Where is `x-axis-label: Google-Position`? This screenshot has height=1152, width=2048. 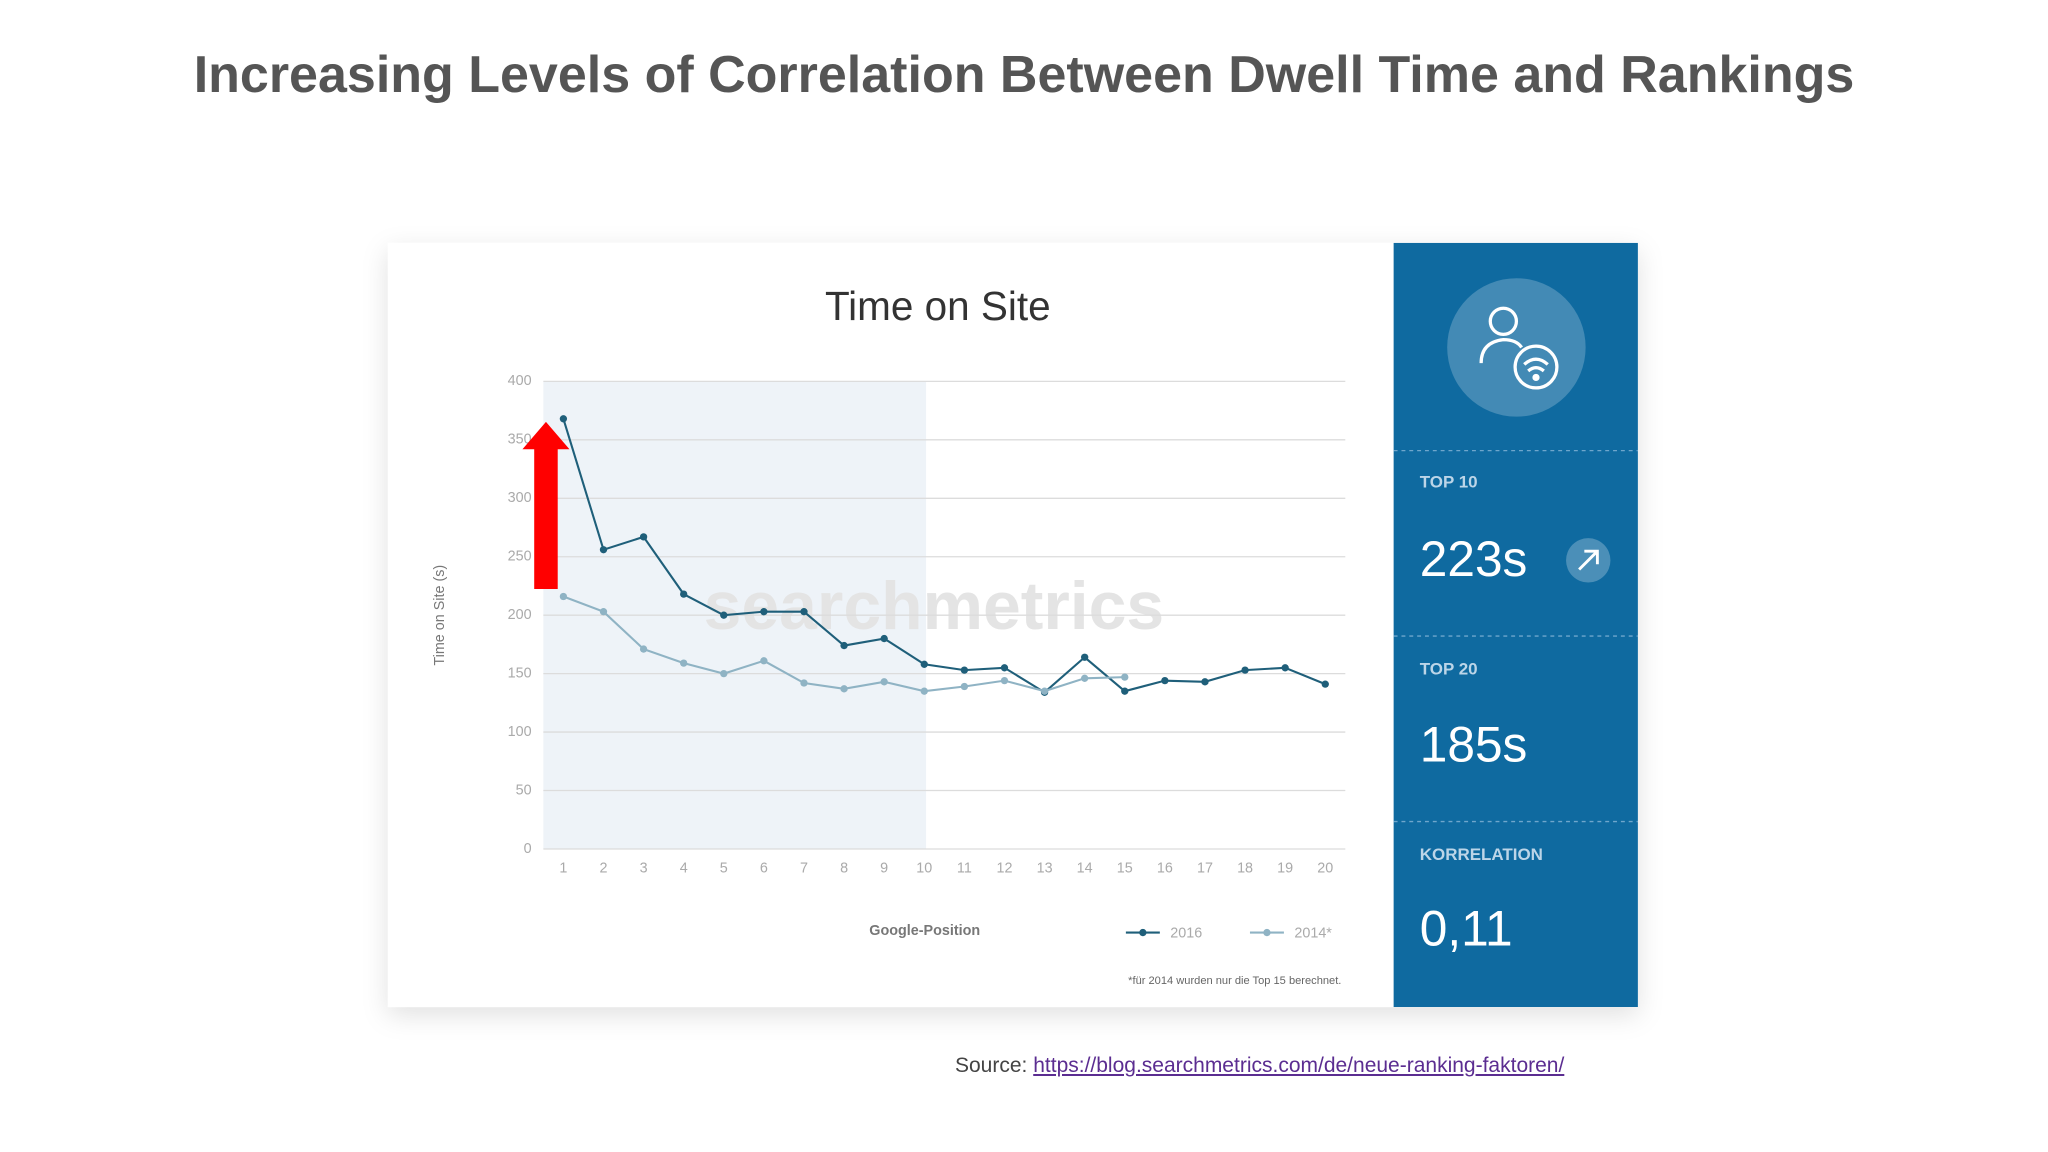
x-axis-label: Google-Position is located at coordinates (924, 931).